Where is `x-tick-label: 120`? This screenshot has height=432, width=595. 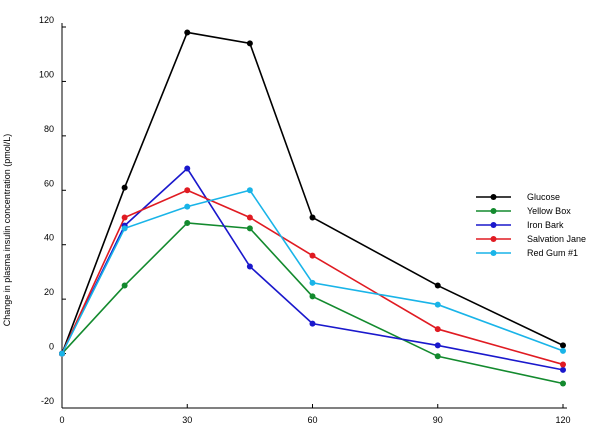 x-tick-label: 120 is located at coordinates (562, 420).